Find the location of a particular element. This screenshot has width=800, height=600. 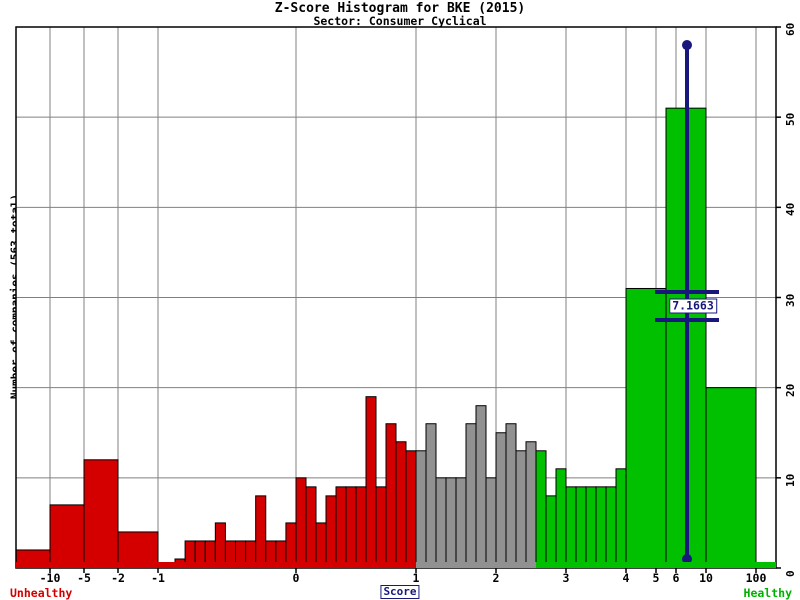

y-tick-label: 50 is located at coordinates (790, 119).